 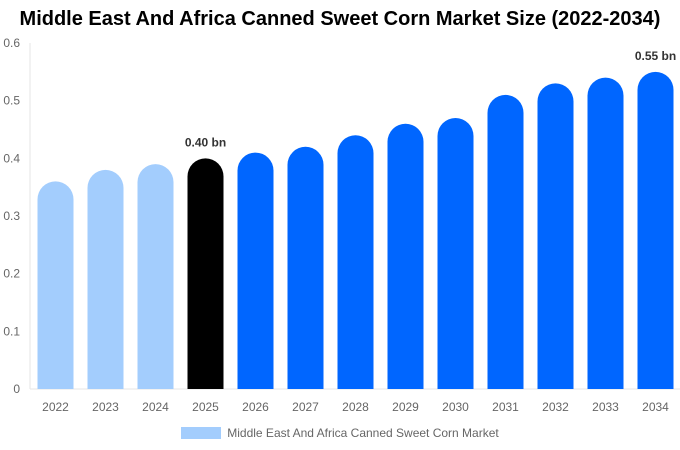 I want to click on bar-2031, so click(x=505, y=241).